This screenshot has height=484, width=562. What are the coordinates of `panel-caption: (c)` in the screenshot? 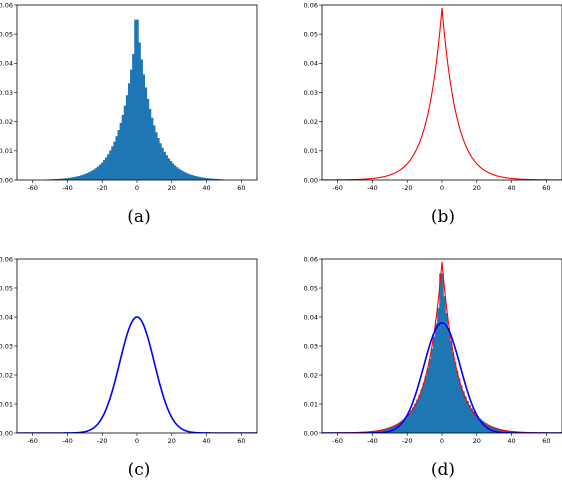 It's located at (139, 470).